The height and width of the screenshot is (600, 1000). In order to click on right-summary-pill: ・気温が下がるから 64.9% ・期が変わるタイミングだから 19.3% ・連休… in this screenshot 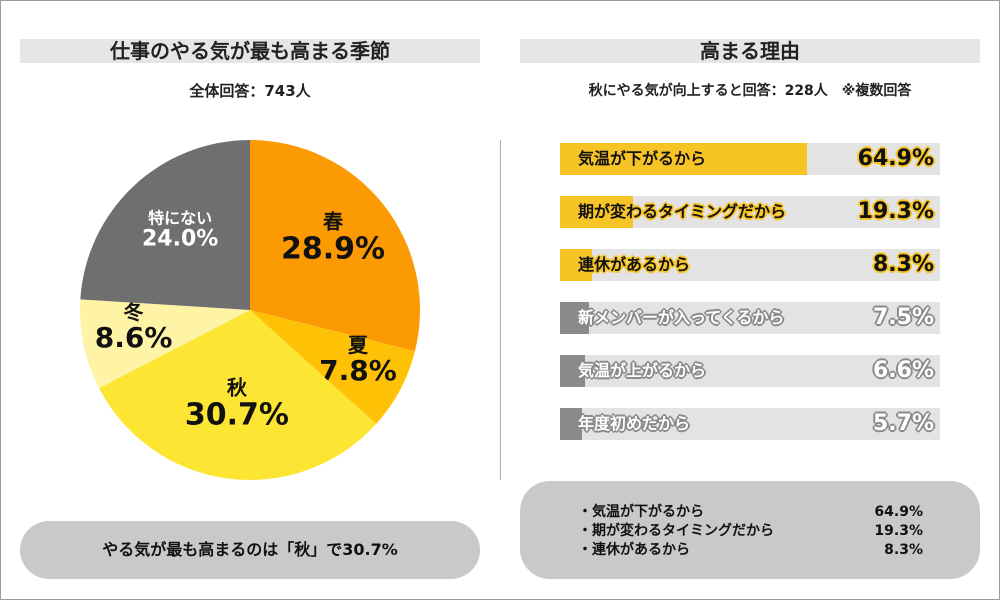, I will do `click(750, 530)`.